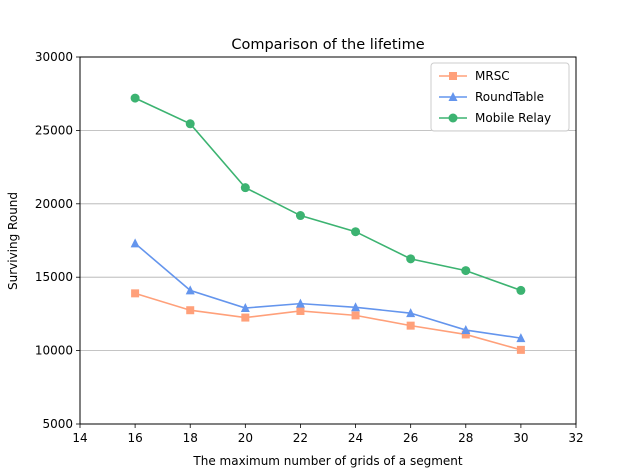 This screenshot has width=640, height=476. What do you see at coordinates (54, 351) in the screenshot?
I see `y-tick-label: 10000` at bounding box center [54, 351].